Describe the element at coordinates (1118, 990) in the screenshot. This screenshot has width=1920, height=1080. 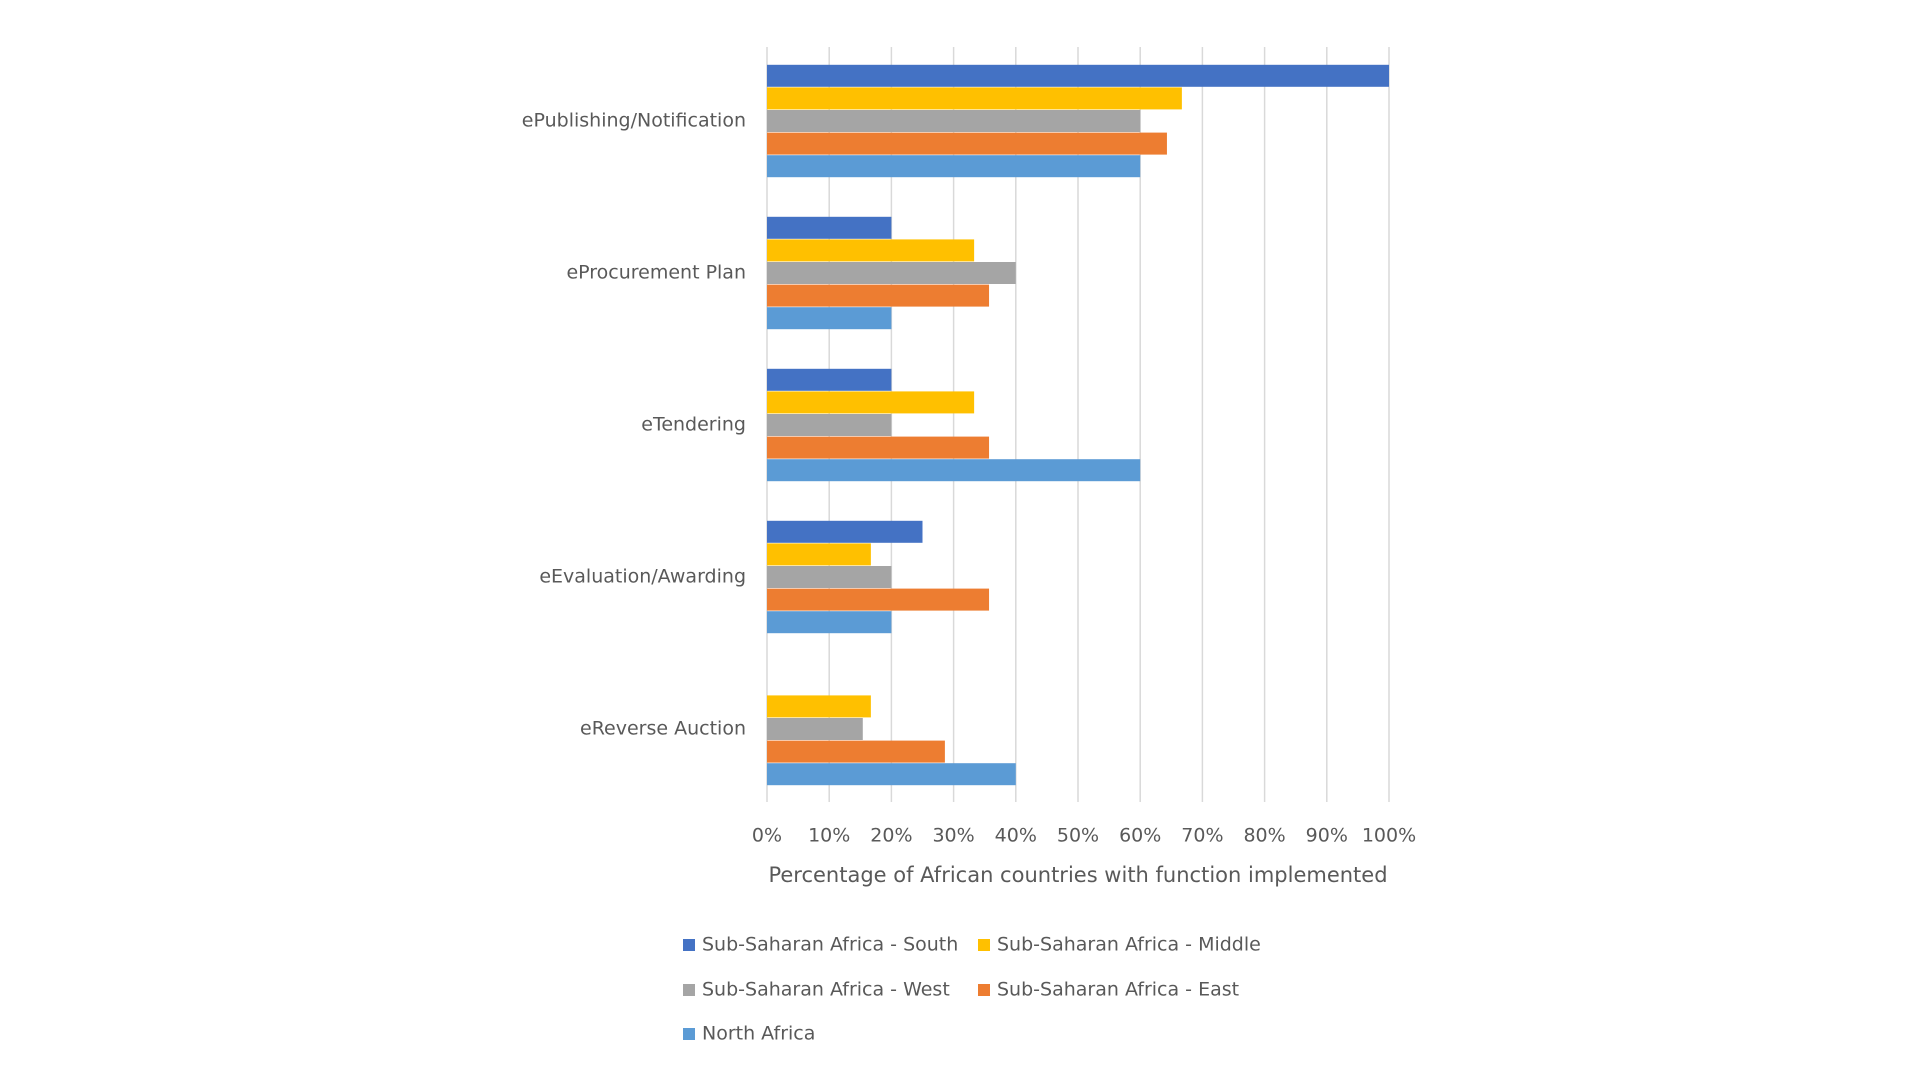
I see `legend-label: Sub-Saharan Africa - East` at that location.